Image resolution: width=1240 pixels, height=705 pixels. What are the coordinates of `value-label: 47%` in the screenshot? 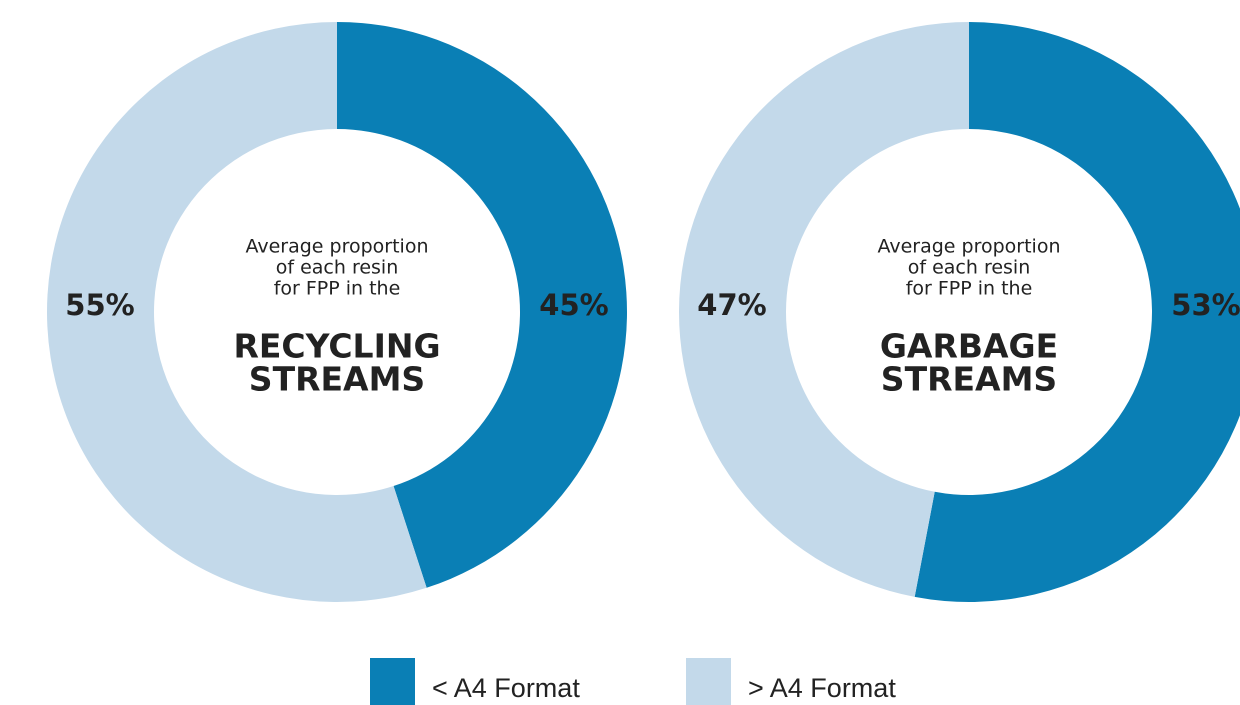 It's located at (731, 305).